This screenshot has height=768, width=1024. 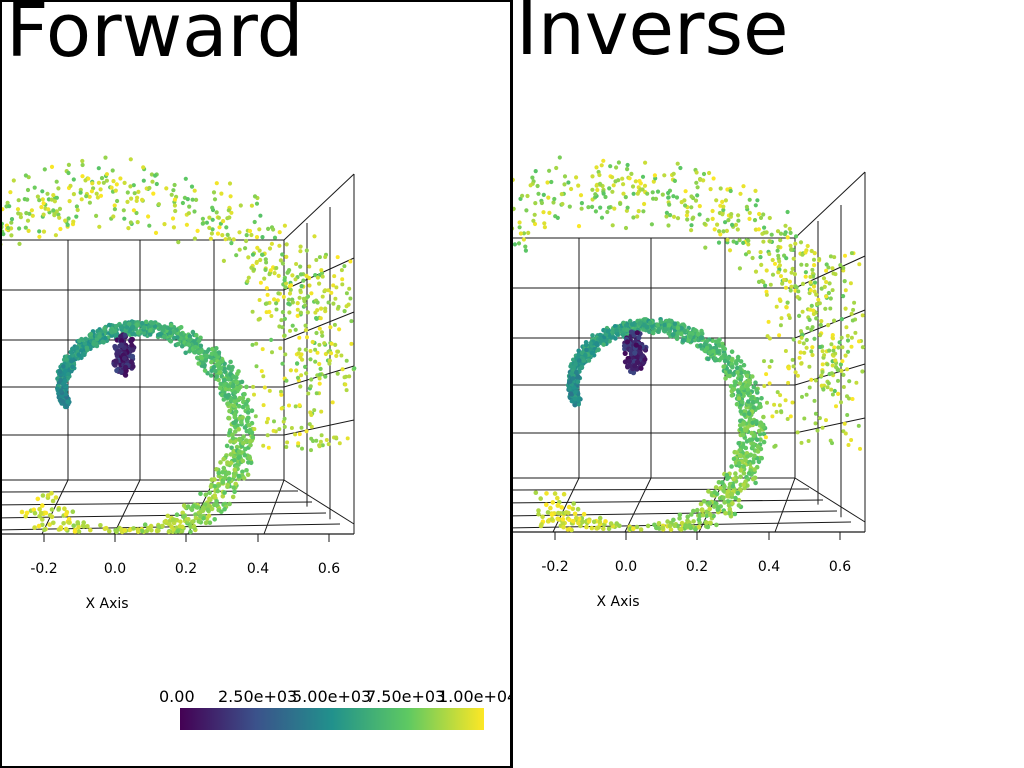 What do you see at coordinates (697, 567) in the screenshot?
I see `x-tick-label: 0.2` at bounding box center [697, 567].